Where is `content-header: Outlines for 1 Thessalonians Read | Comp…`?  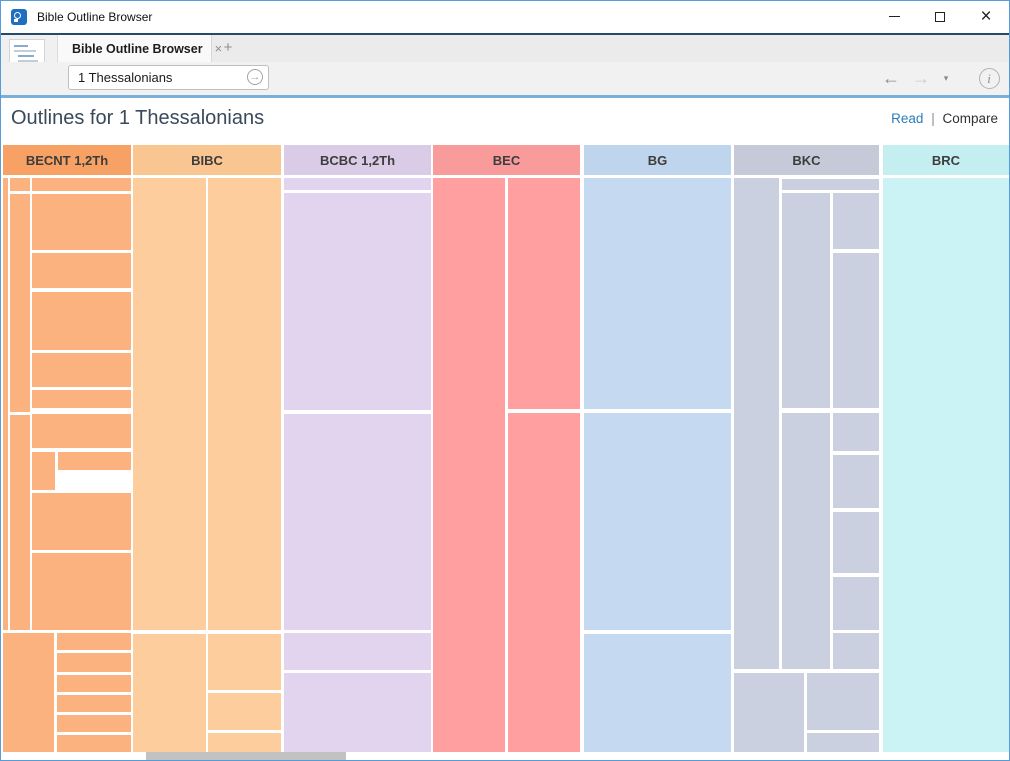
content-header: Outlines for 1 Thessalonians Read | Comp… is located at coordinates (505, 121).